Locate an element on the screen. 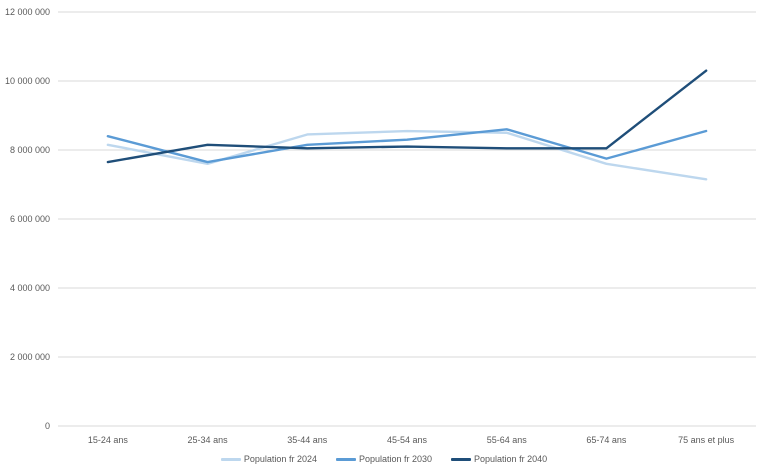 The height and width of the screenshot is (476, 768). y-axis-tick-label: 4 000 000 is located at coordinates (30, 288).